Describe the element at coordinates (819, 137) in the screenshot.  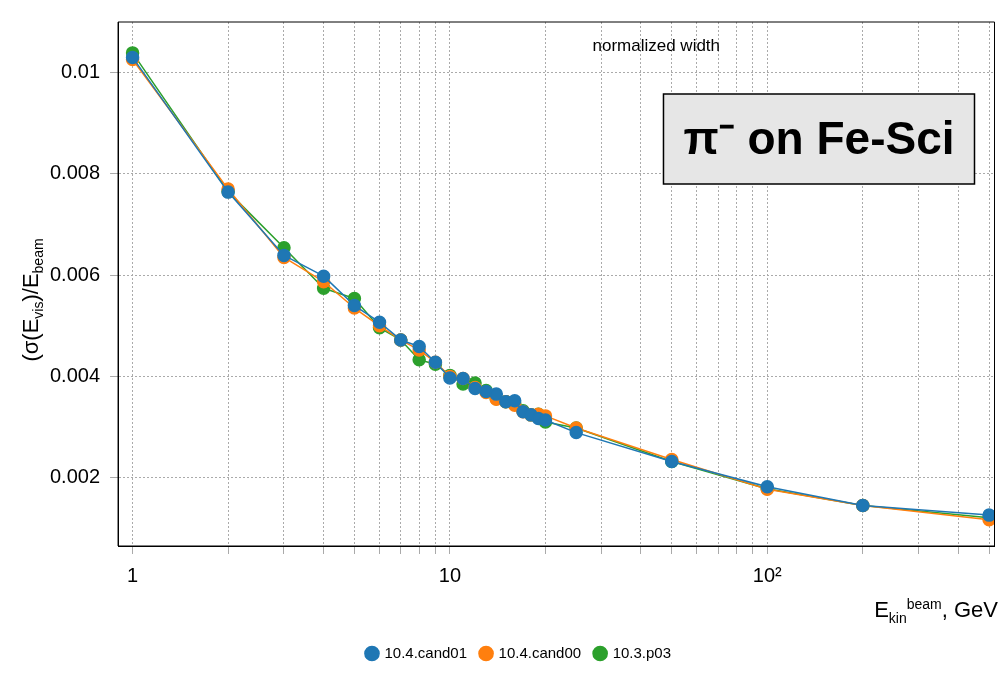
I see `annotation: π⁻ on Fe-Sci` at that location.